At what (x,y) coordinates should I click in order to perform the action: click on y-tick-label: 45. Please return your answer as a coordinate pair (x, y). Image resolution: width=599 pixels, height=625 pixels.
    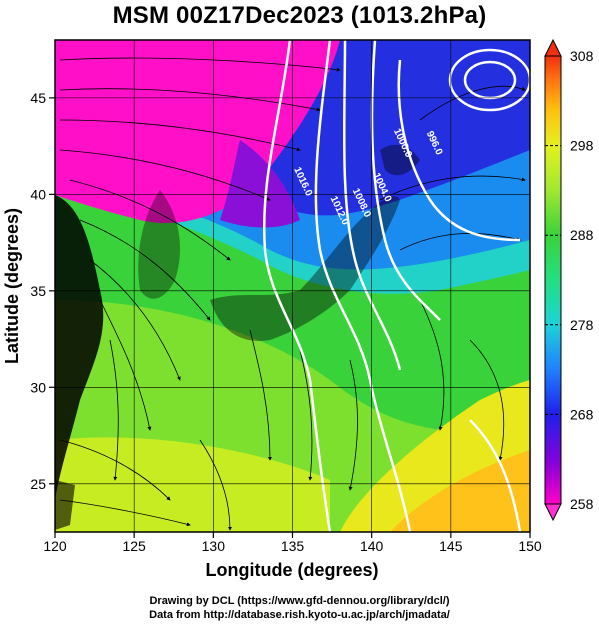
    Looking at the image, I should click on (38, 98).